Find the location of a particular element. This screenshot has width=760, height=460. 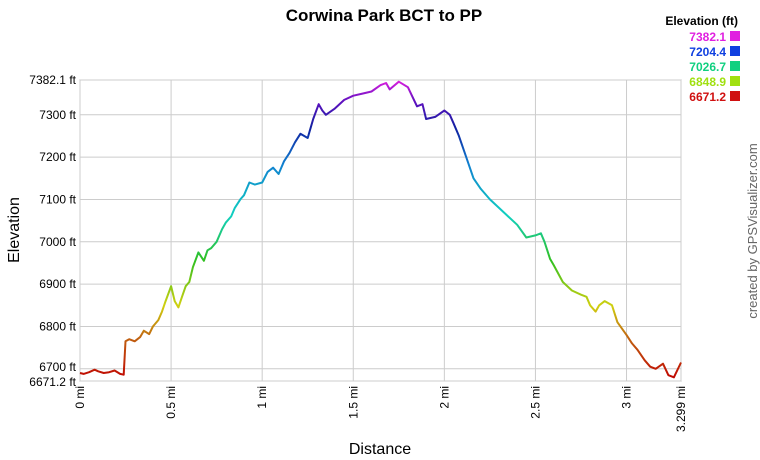

y-tick-label: 7382.1 ft is located at coordinates (52, 80).